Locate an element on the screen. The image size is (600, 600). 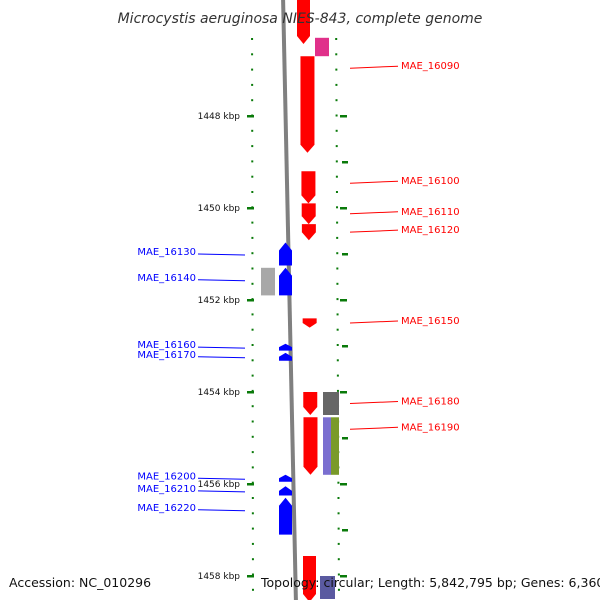
gene-label: MAE_16200 is located at coordinates (166, 476).